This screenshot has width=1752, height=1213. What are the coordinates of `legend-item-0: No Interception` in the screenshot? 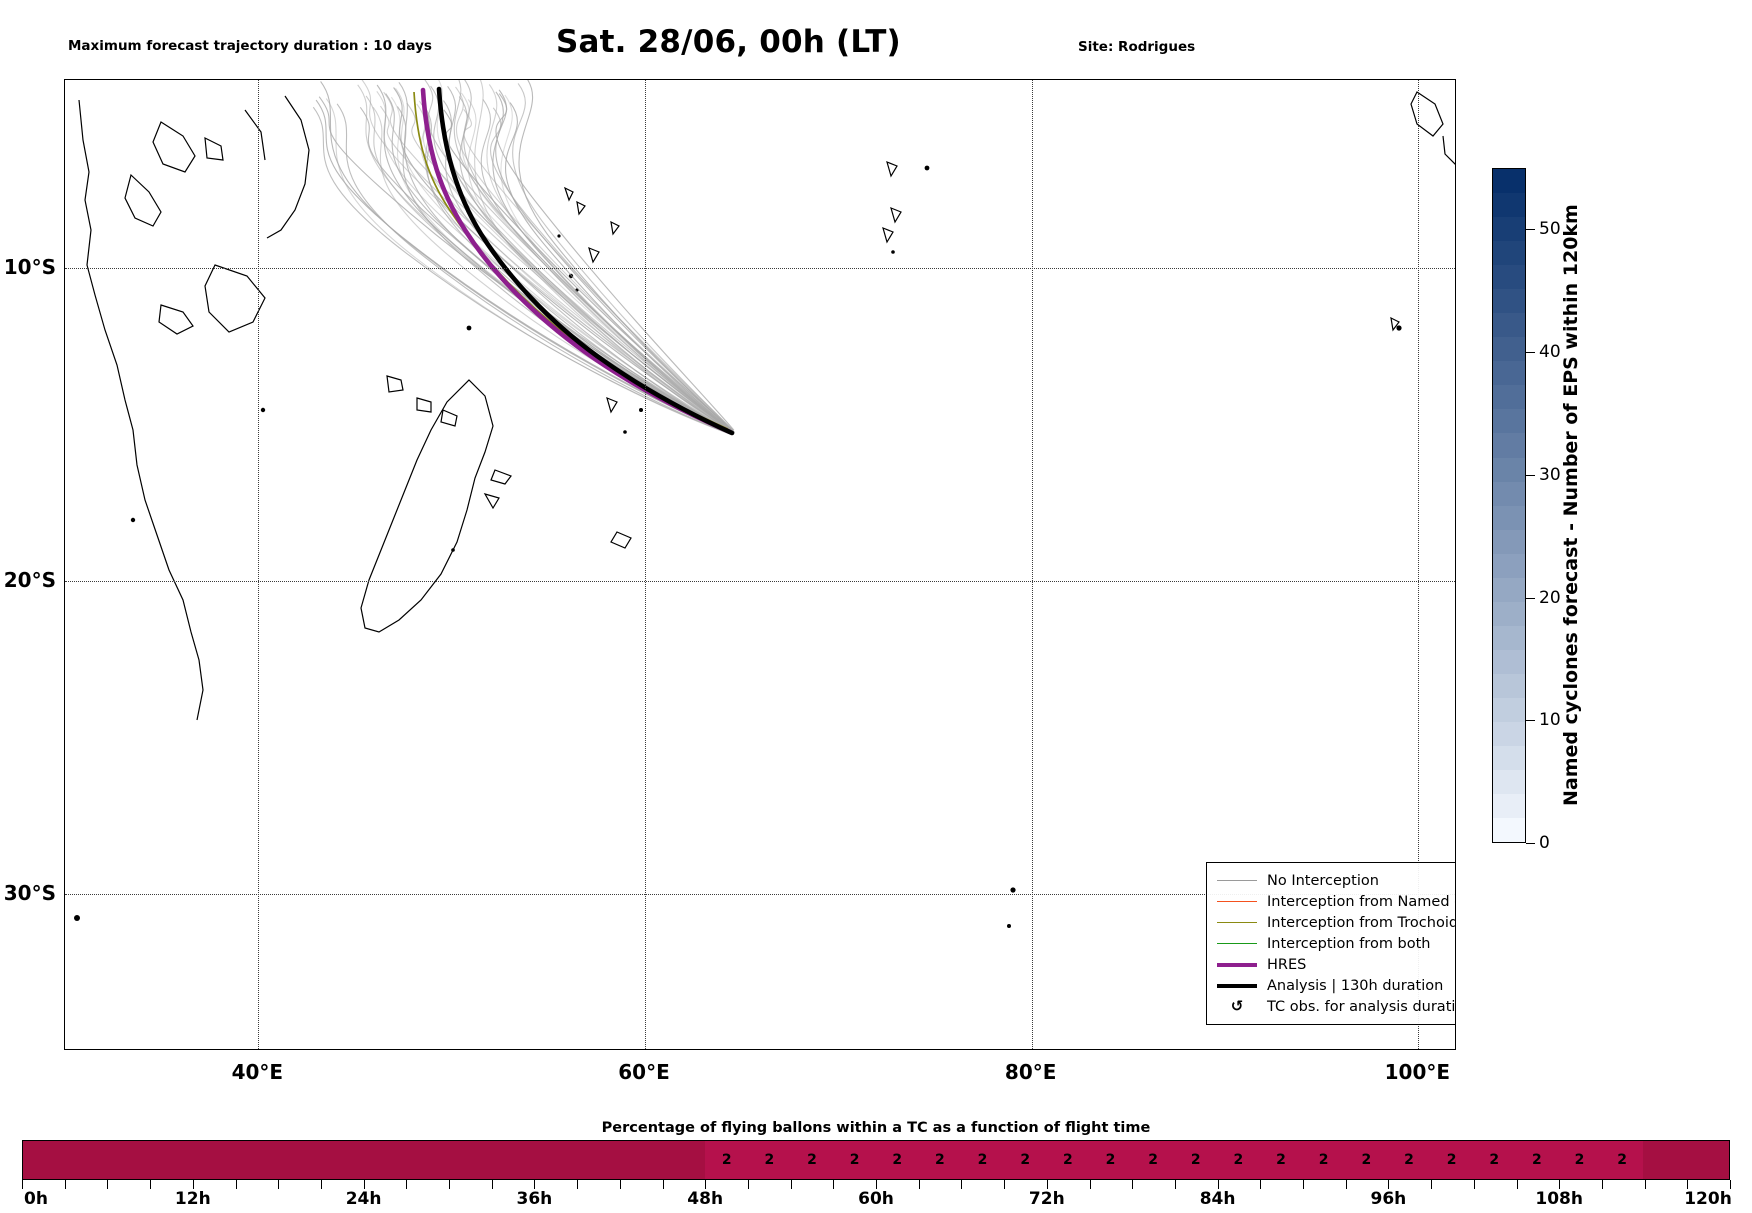 It's located at (1335, 880).